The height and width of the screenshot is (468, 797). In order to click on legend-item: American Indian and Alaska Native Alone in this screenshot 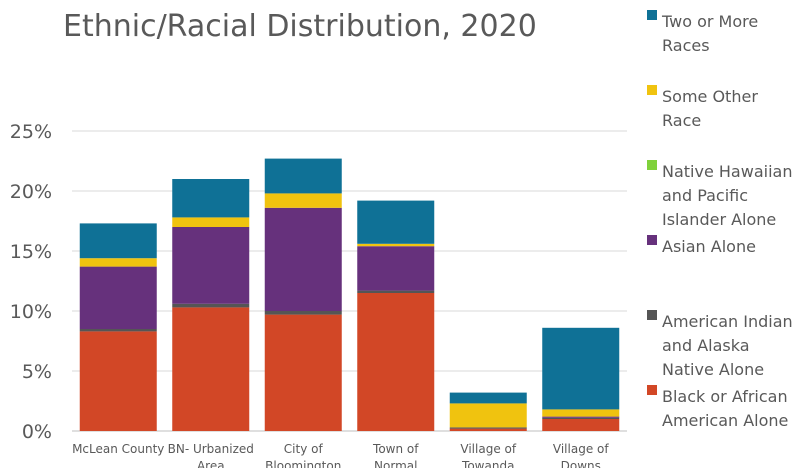, I will do `click(720, 344)`.